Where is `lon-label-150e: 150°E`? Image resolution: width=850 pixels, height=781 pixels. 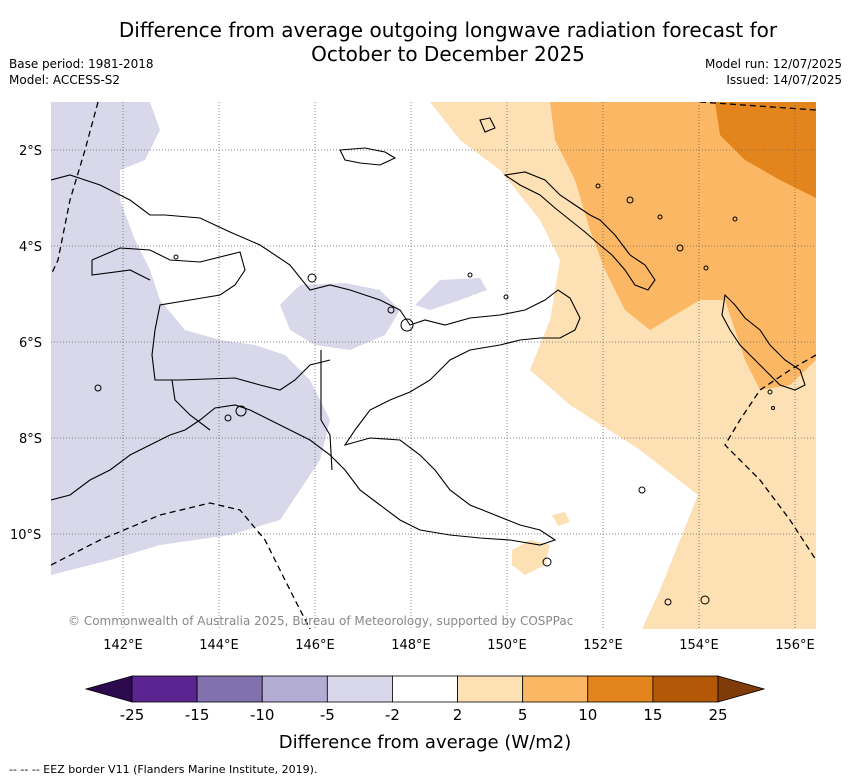 lon-label-150e: 150°E is located at coordinates (507, 645).